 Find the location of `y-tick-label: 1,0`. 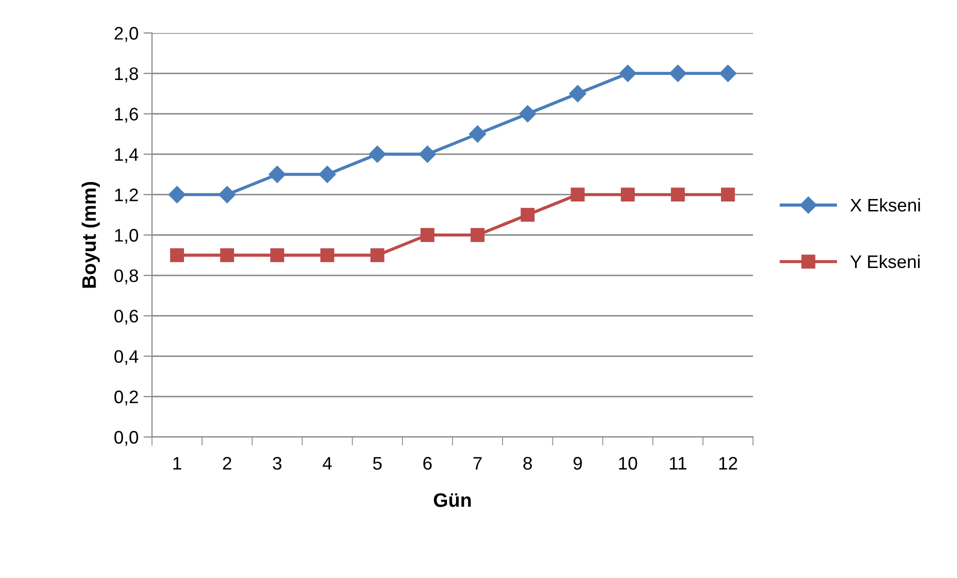

y-tick-label: 1,0 is located at coordinates (126, 236).